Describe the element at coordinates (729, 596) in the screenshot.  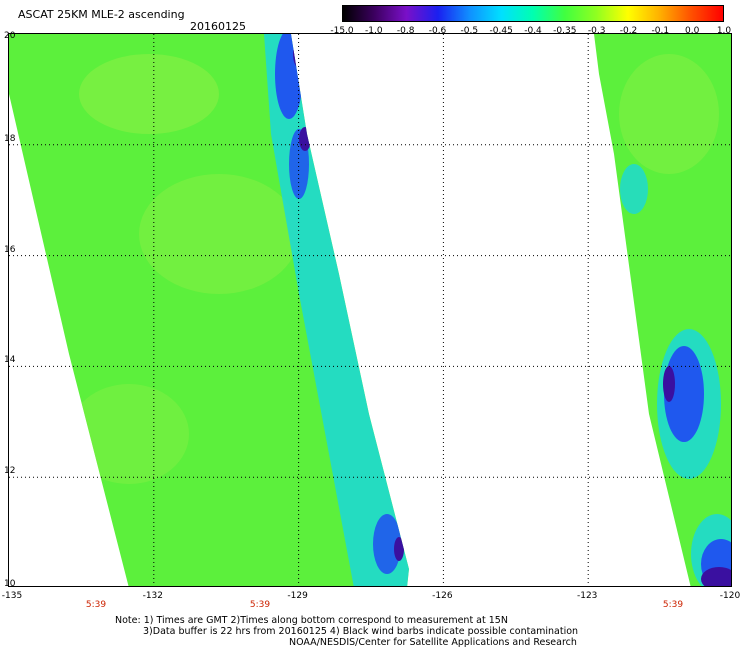
I see `longitude-label: -120` at that location.